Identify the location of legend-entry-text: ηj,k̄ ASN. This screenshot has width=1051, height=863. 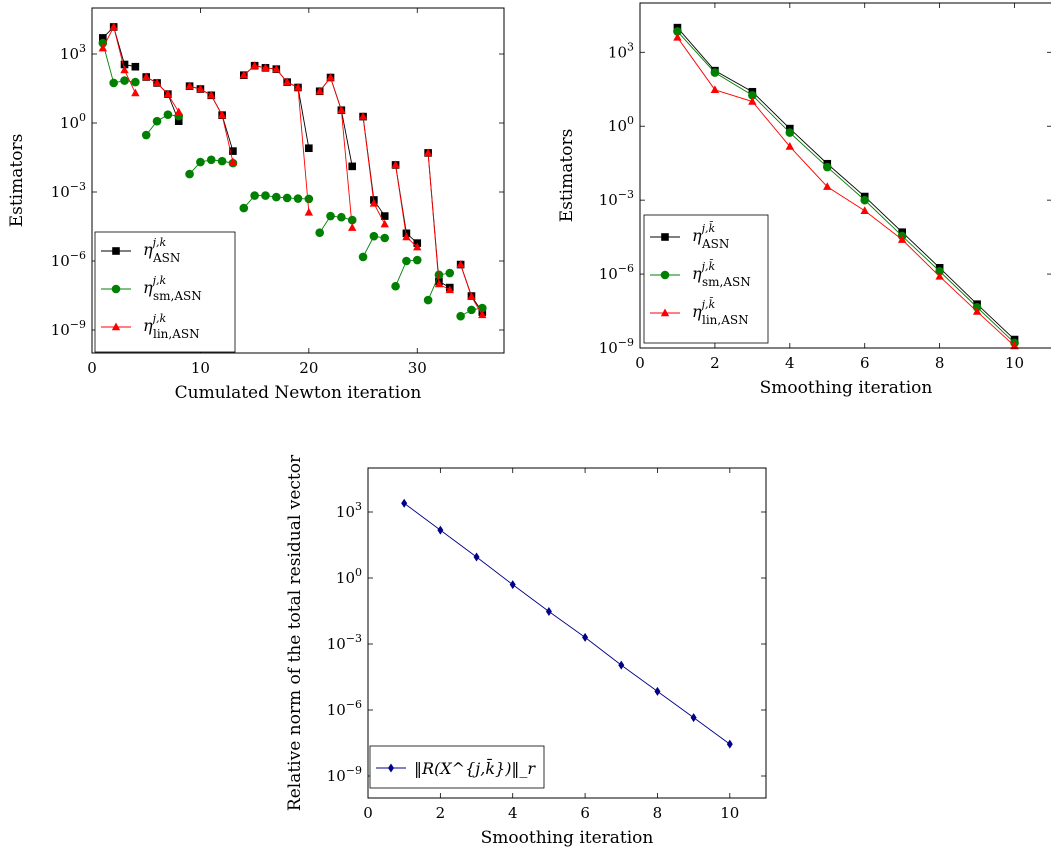
(710, 236).